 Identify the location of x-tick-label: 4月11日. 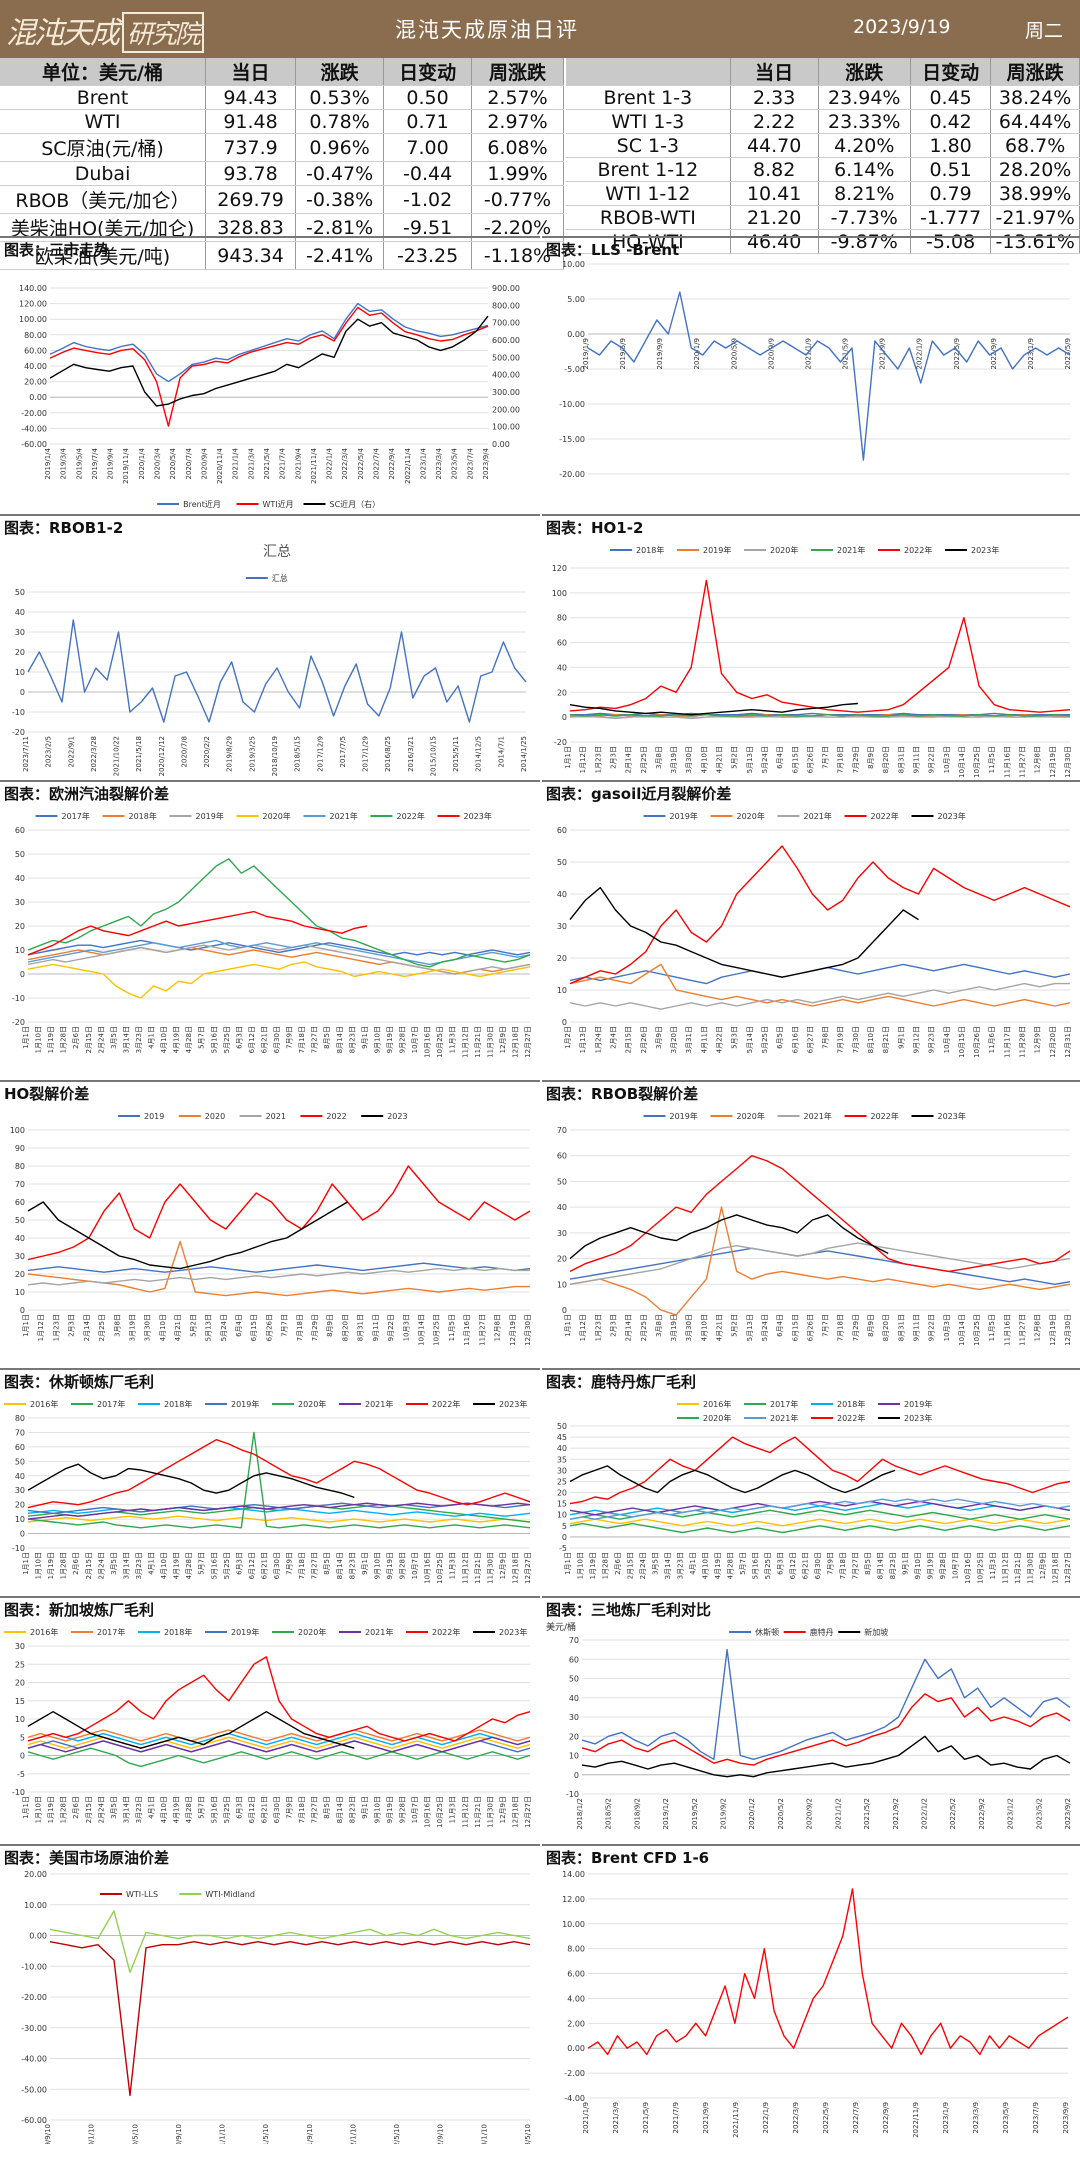
(704, 1039).